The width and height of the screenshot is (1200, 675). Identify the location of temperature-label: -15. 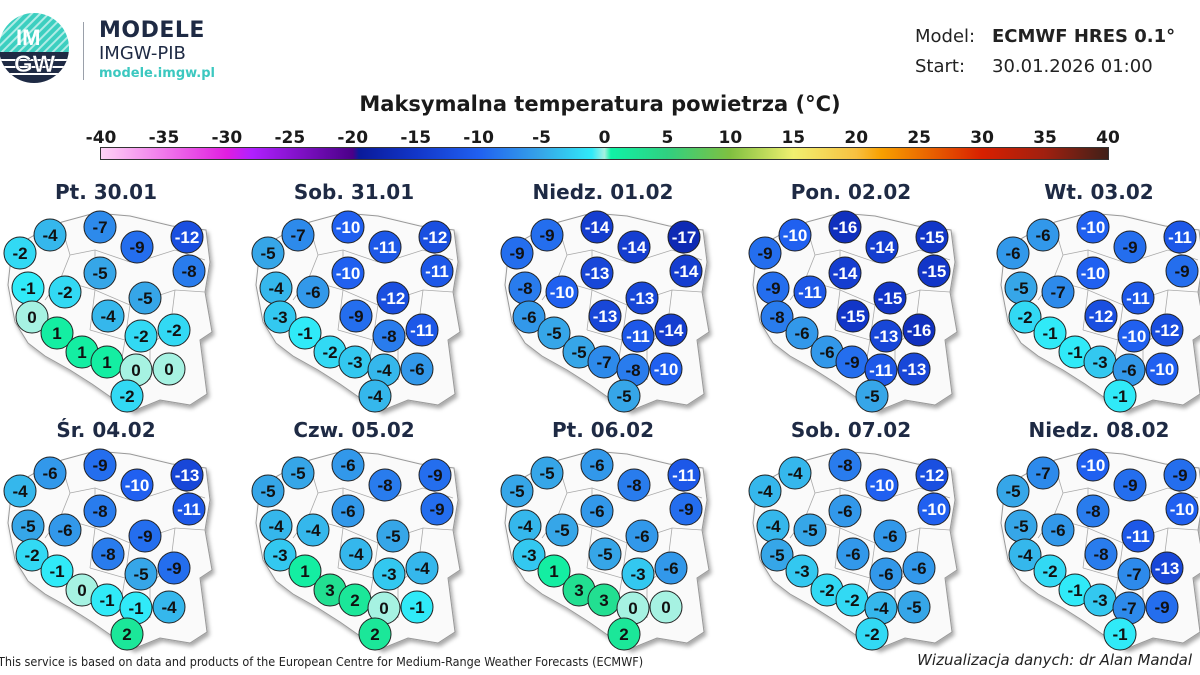
(932, 237).